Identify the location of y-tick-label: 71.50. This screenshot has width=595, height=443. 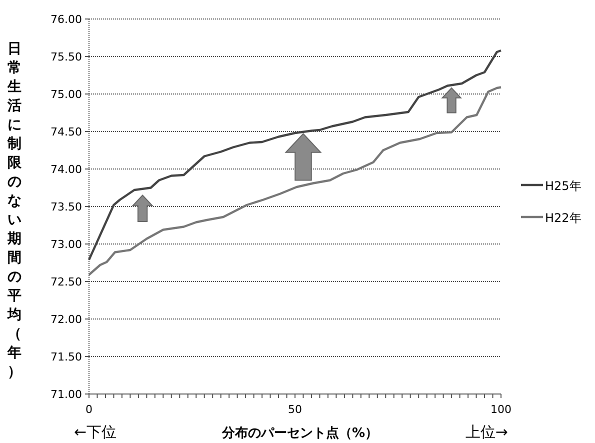
(66, 357).